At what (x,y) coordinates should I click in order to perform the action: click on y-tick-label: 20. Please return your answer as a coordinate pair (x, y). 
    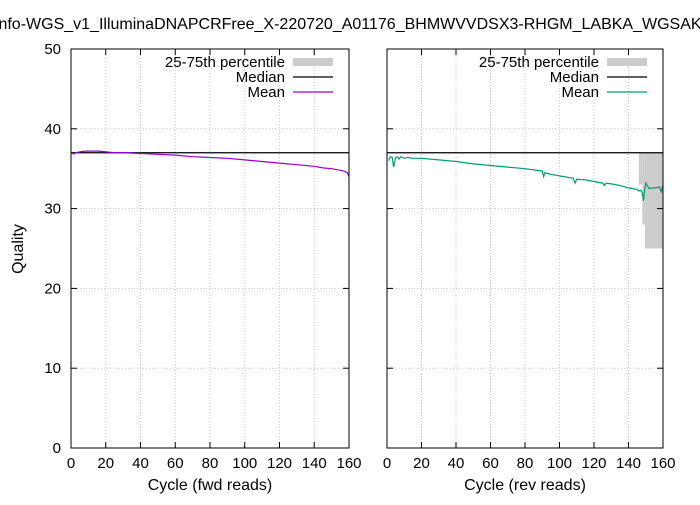
    Looking at the image, I should click on (52, 288).